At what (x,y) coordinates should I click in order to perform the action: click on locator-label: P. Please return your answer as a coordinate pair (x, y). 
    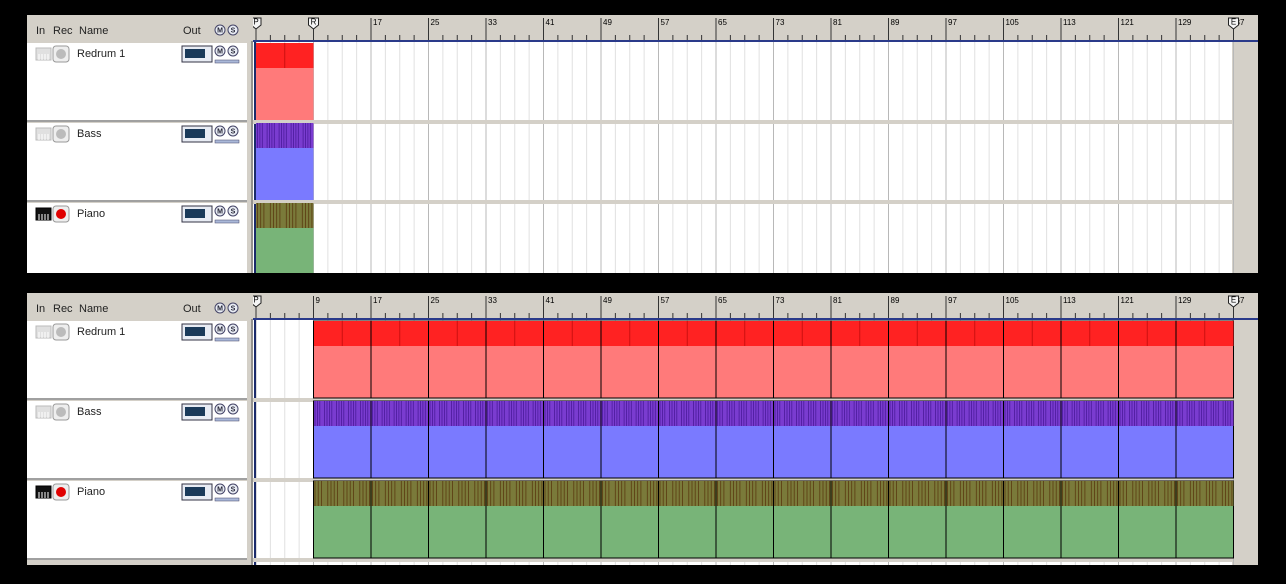
    Looking at the image, I should click on (255, 300).